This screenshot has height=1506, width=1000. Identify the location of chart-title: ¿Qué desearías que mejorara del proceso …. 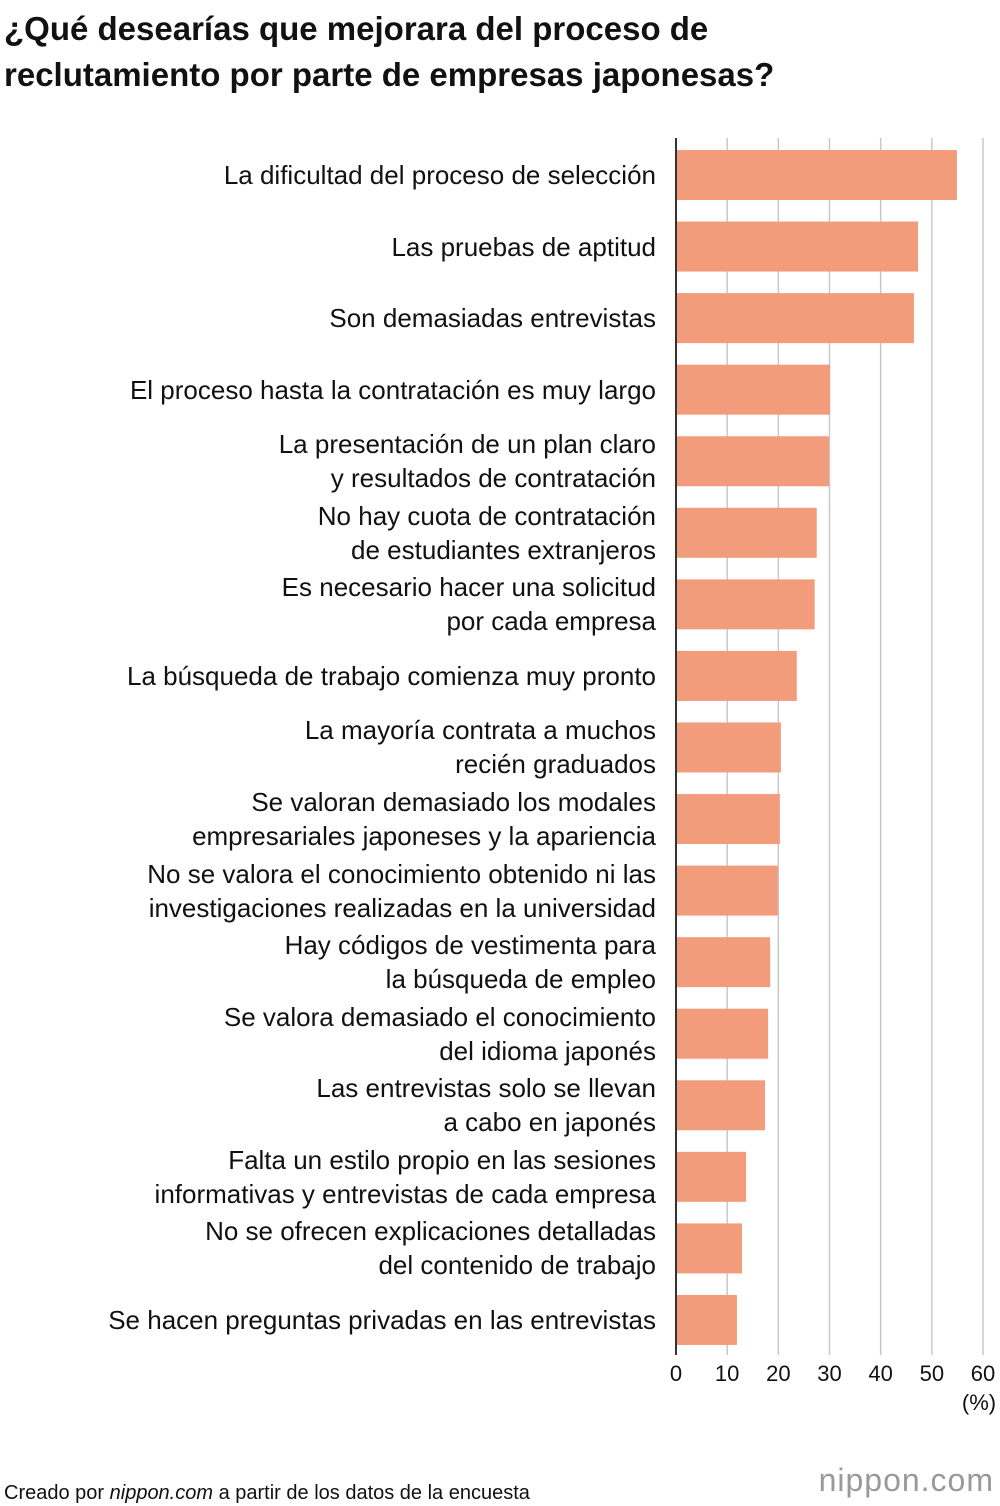
(389, 51).